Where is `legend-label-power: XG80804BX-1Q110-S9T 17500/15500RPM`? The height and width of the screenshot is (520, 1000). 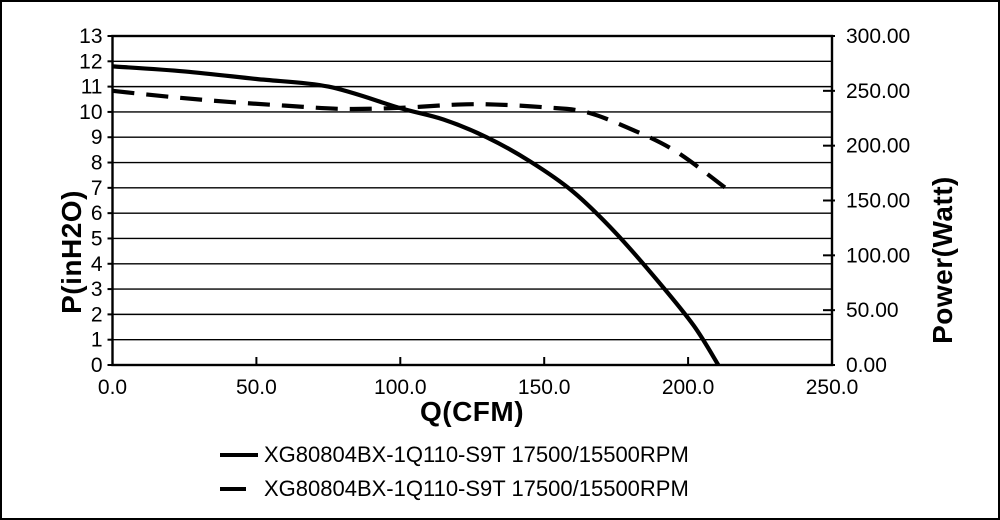 legend-label-power: XG80804BX-1Q110-S9T 17500/15500RPM is located at coordinates (476, 488).